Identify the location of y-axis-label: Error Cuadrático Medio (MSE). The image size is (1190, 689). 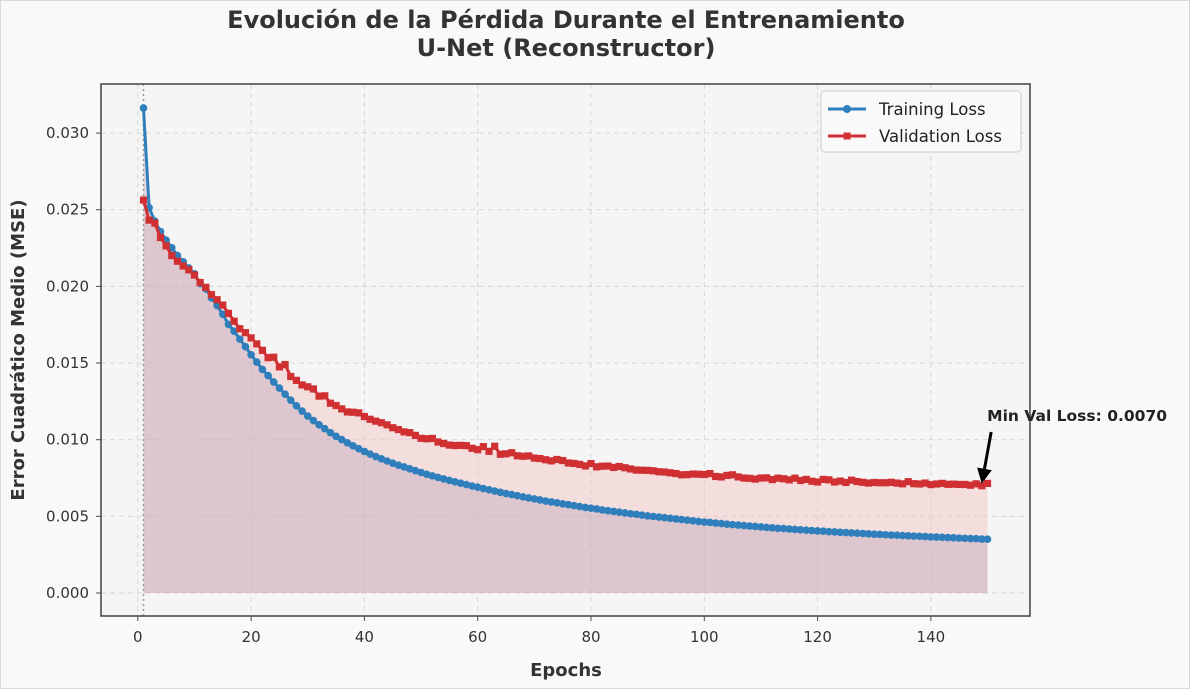
(18, 349).